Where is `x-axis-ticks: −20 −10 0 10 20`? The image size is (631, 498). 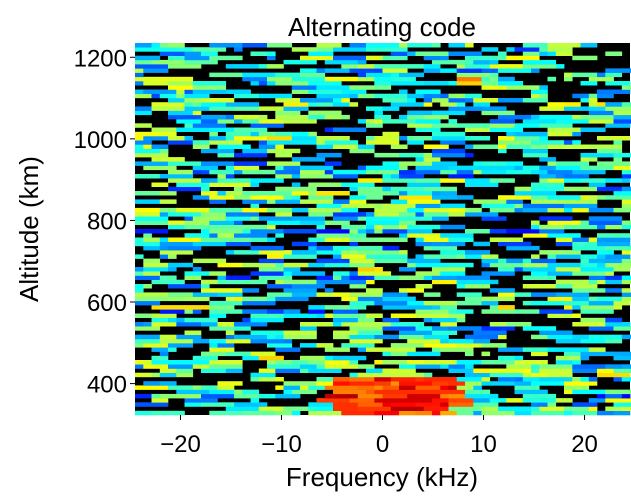
x-axis-ticks: −20 −10 0 10 20 is located at coordinates (379, 436).